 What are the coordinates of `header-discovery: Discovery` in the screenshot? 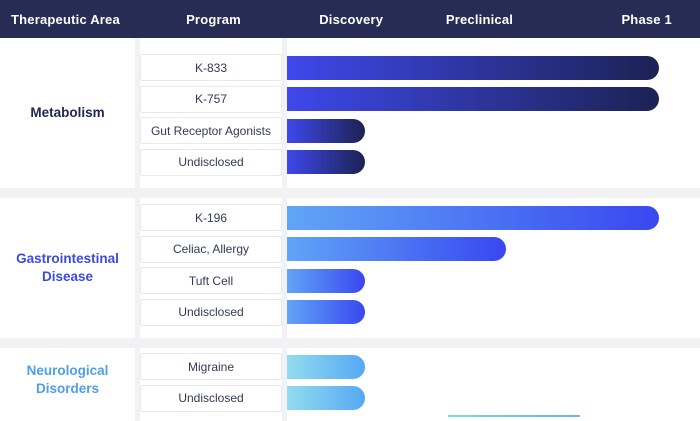 It's located at (351, 19).